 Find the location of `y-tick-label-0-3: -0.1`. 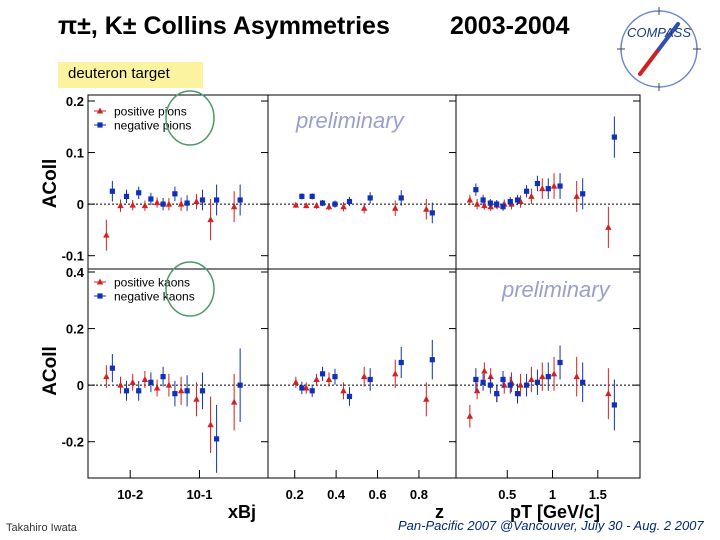

y-tick-label-0-3: -0.1 is located at coordinates (73, 256).